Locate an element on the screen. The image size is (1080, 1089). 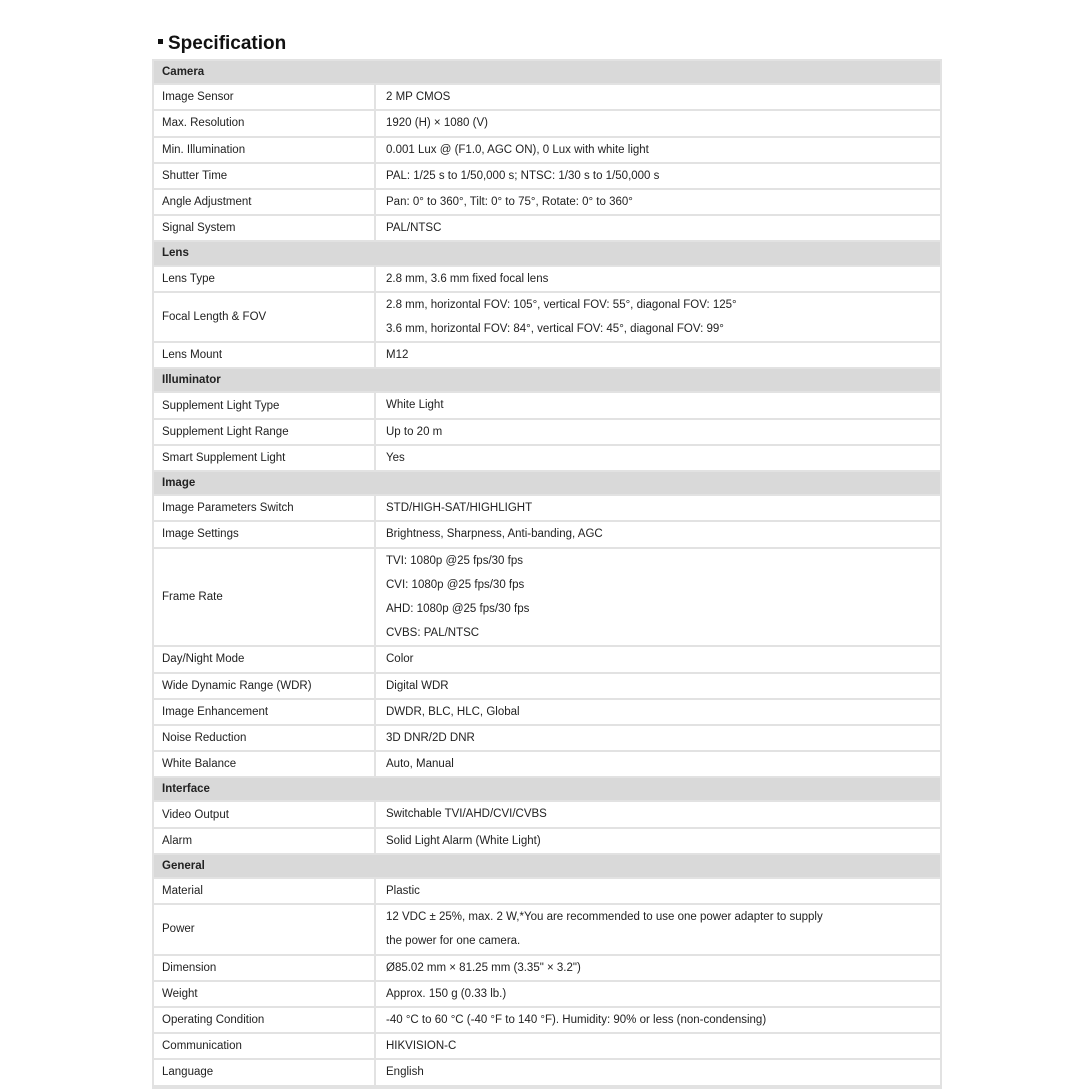
spec-value-line: STD/HIGH-SAT/HIGHLIGHT is located at coordinates (459, 508).